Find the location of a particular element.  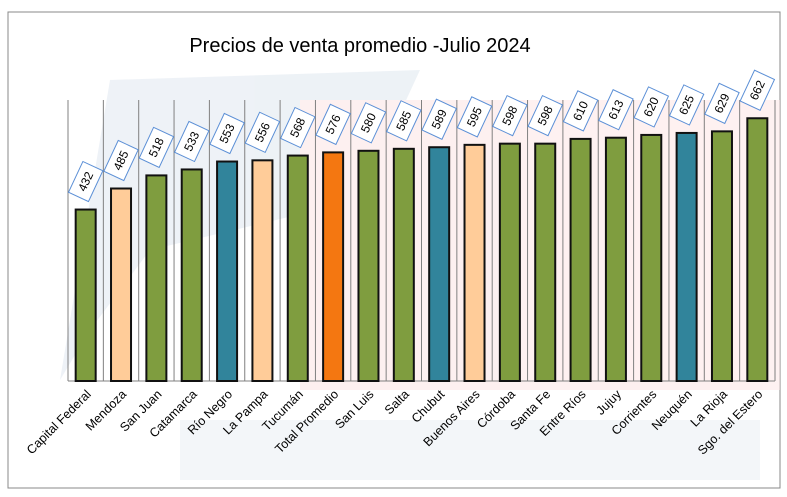

data-label: 595 is located at coordinates (474, 117).